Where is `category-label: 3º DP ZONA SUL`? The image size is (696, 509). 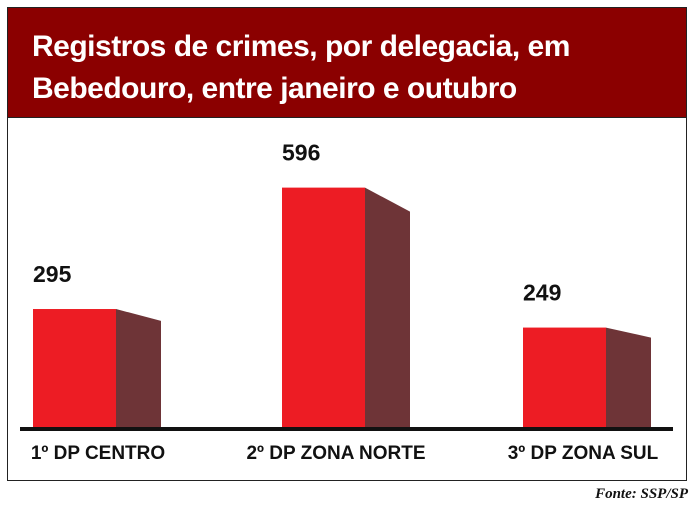 category-label: 3º DP ZONA SUL is located at coordinates (583, 453).